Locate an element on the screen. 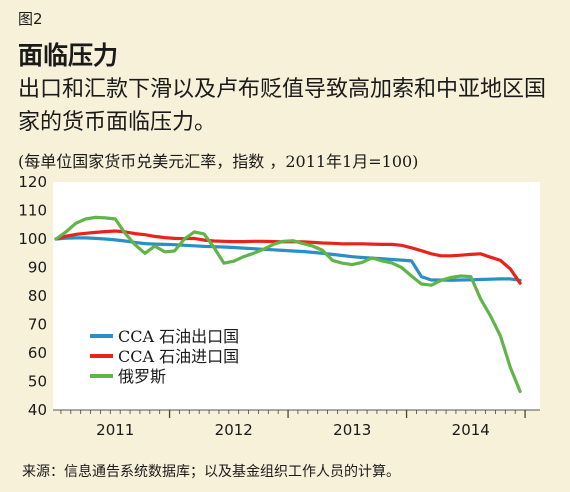  source-note: 来源：信息通告系统数据库；以及基金组织工作人员的计算。 is located at coordinates (211, 472).